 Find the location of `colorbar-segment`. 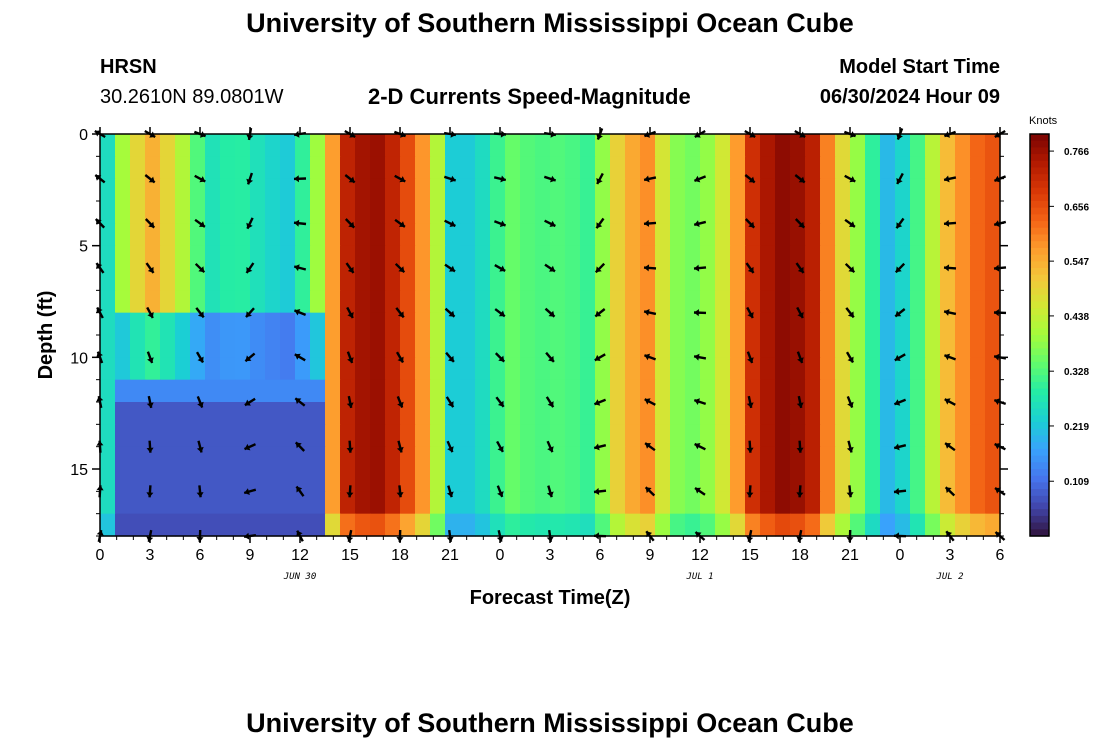

colorbar-segment is located at coordinates (1039, 339).